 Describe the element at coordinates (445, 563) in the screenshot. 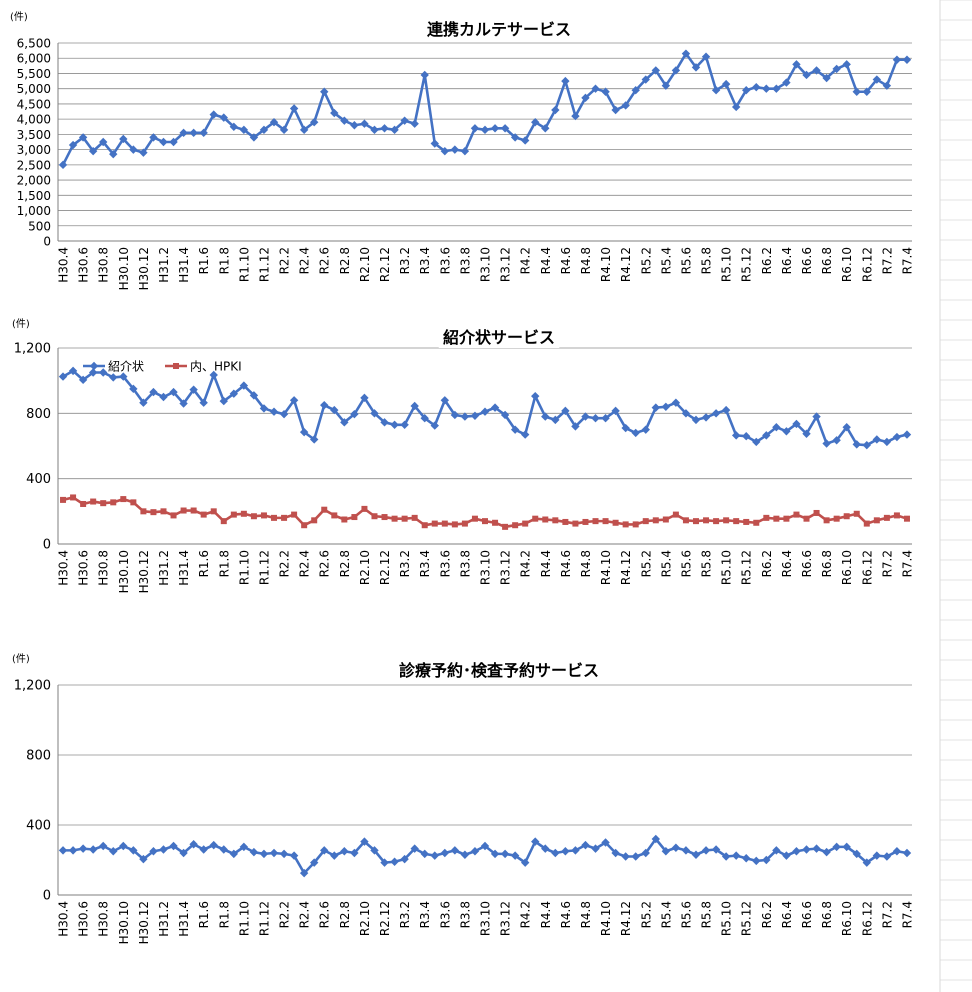

I see `x-tick-label: R3.6` at that location.